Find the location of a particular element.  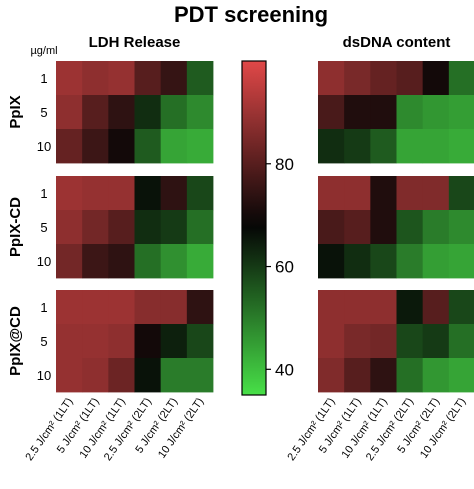

colorbar-gradient is located at coordinates (254, 228).